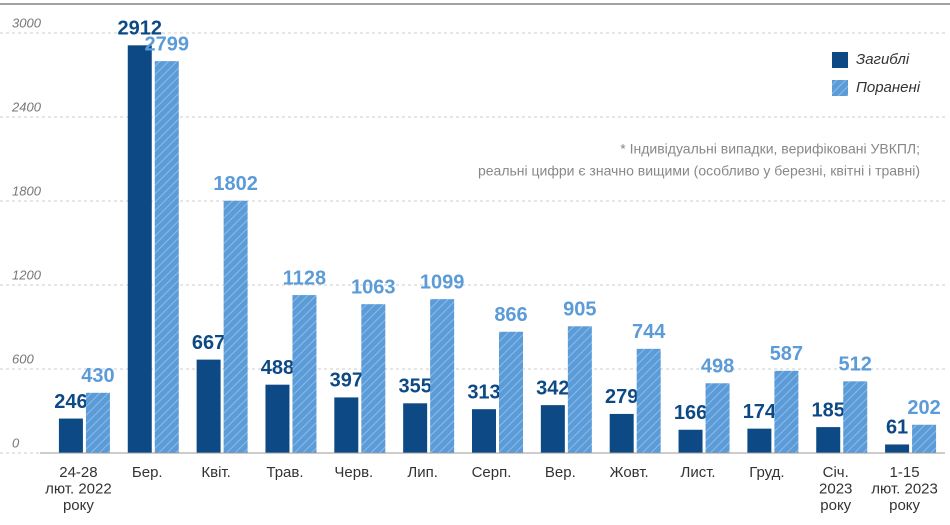  I want to click on value-label: 488, so click(277, 368).